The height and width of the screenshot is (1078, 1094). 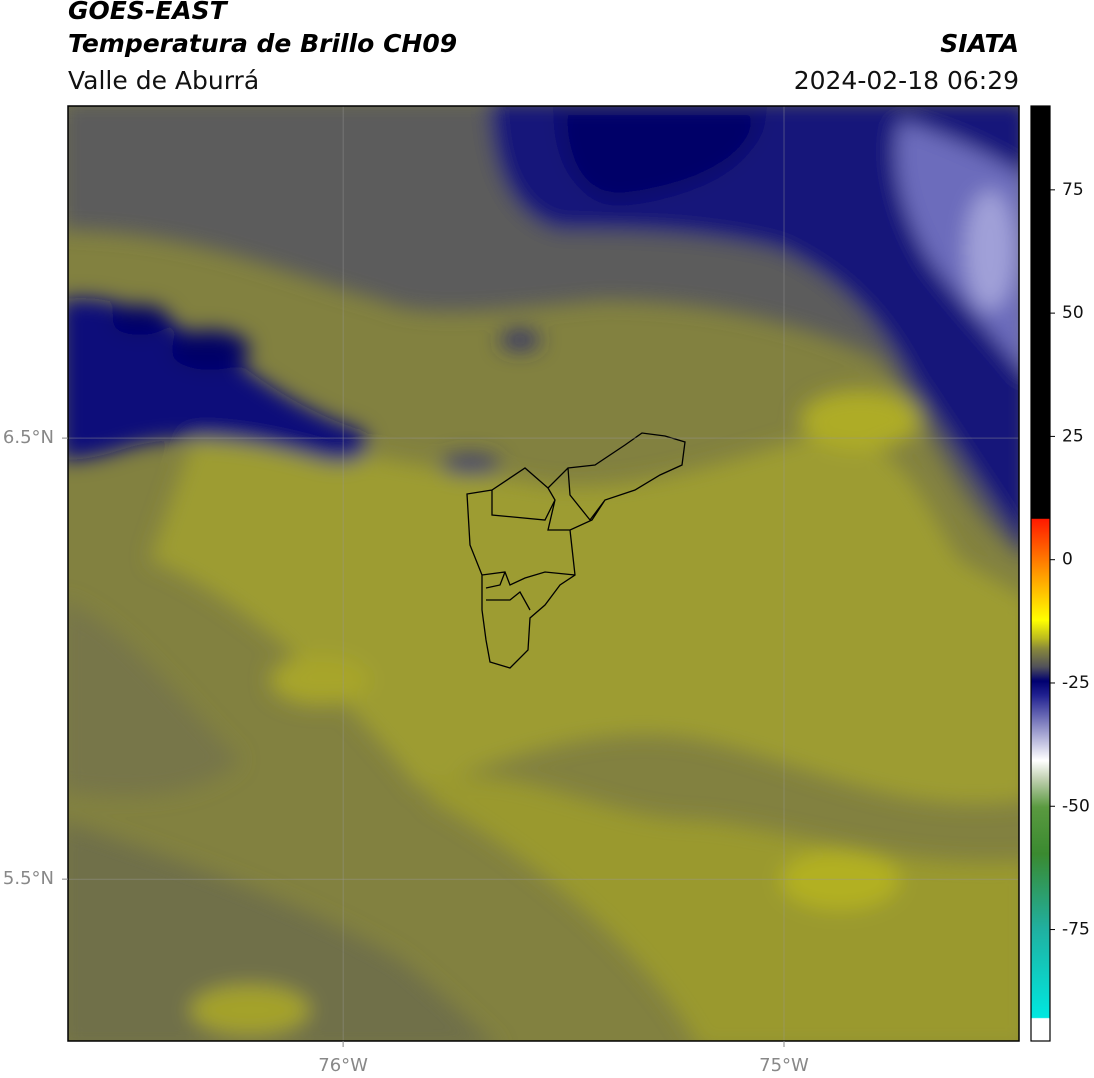 What do you see at coordinates (28, 437) in the screenshot?
I see `y-tick-label: 6.5°N` at bounding box center [28, 437].